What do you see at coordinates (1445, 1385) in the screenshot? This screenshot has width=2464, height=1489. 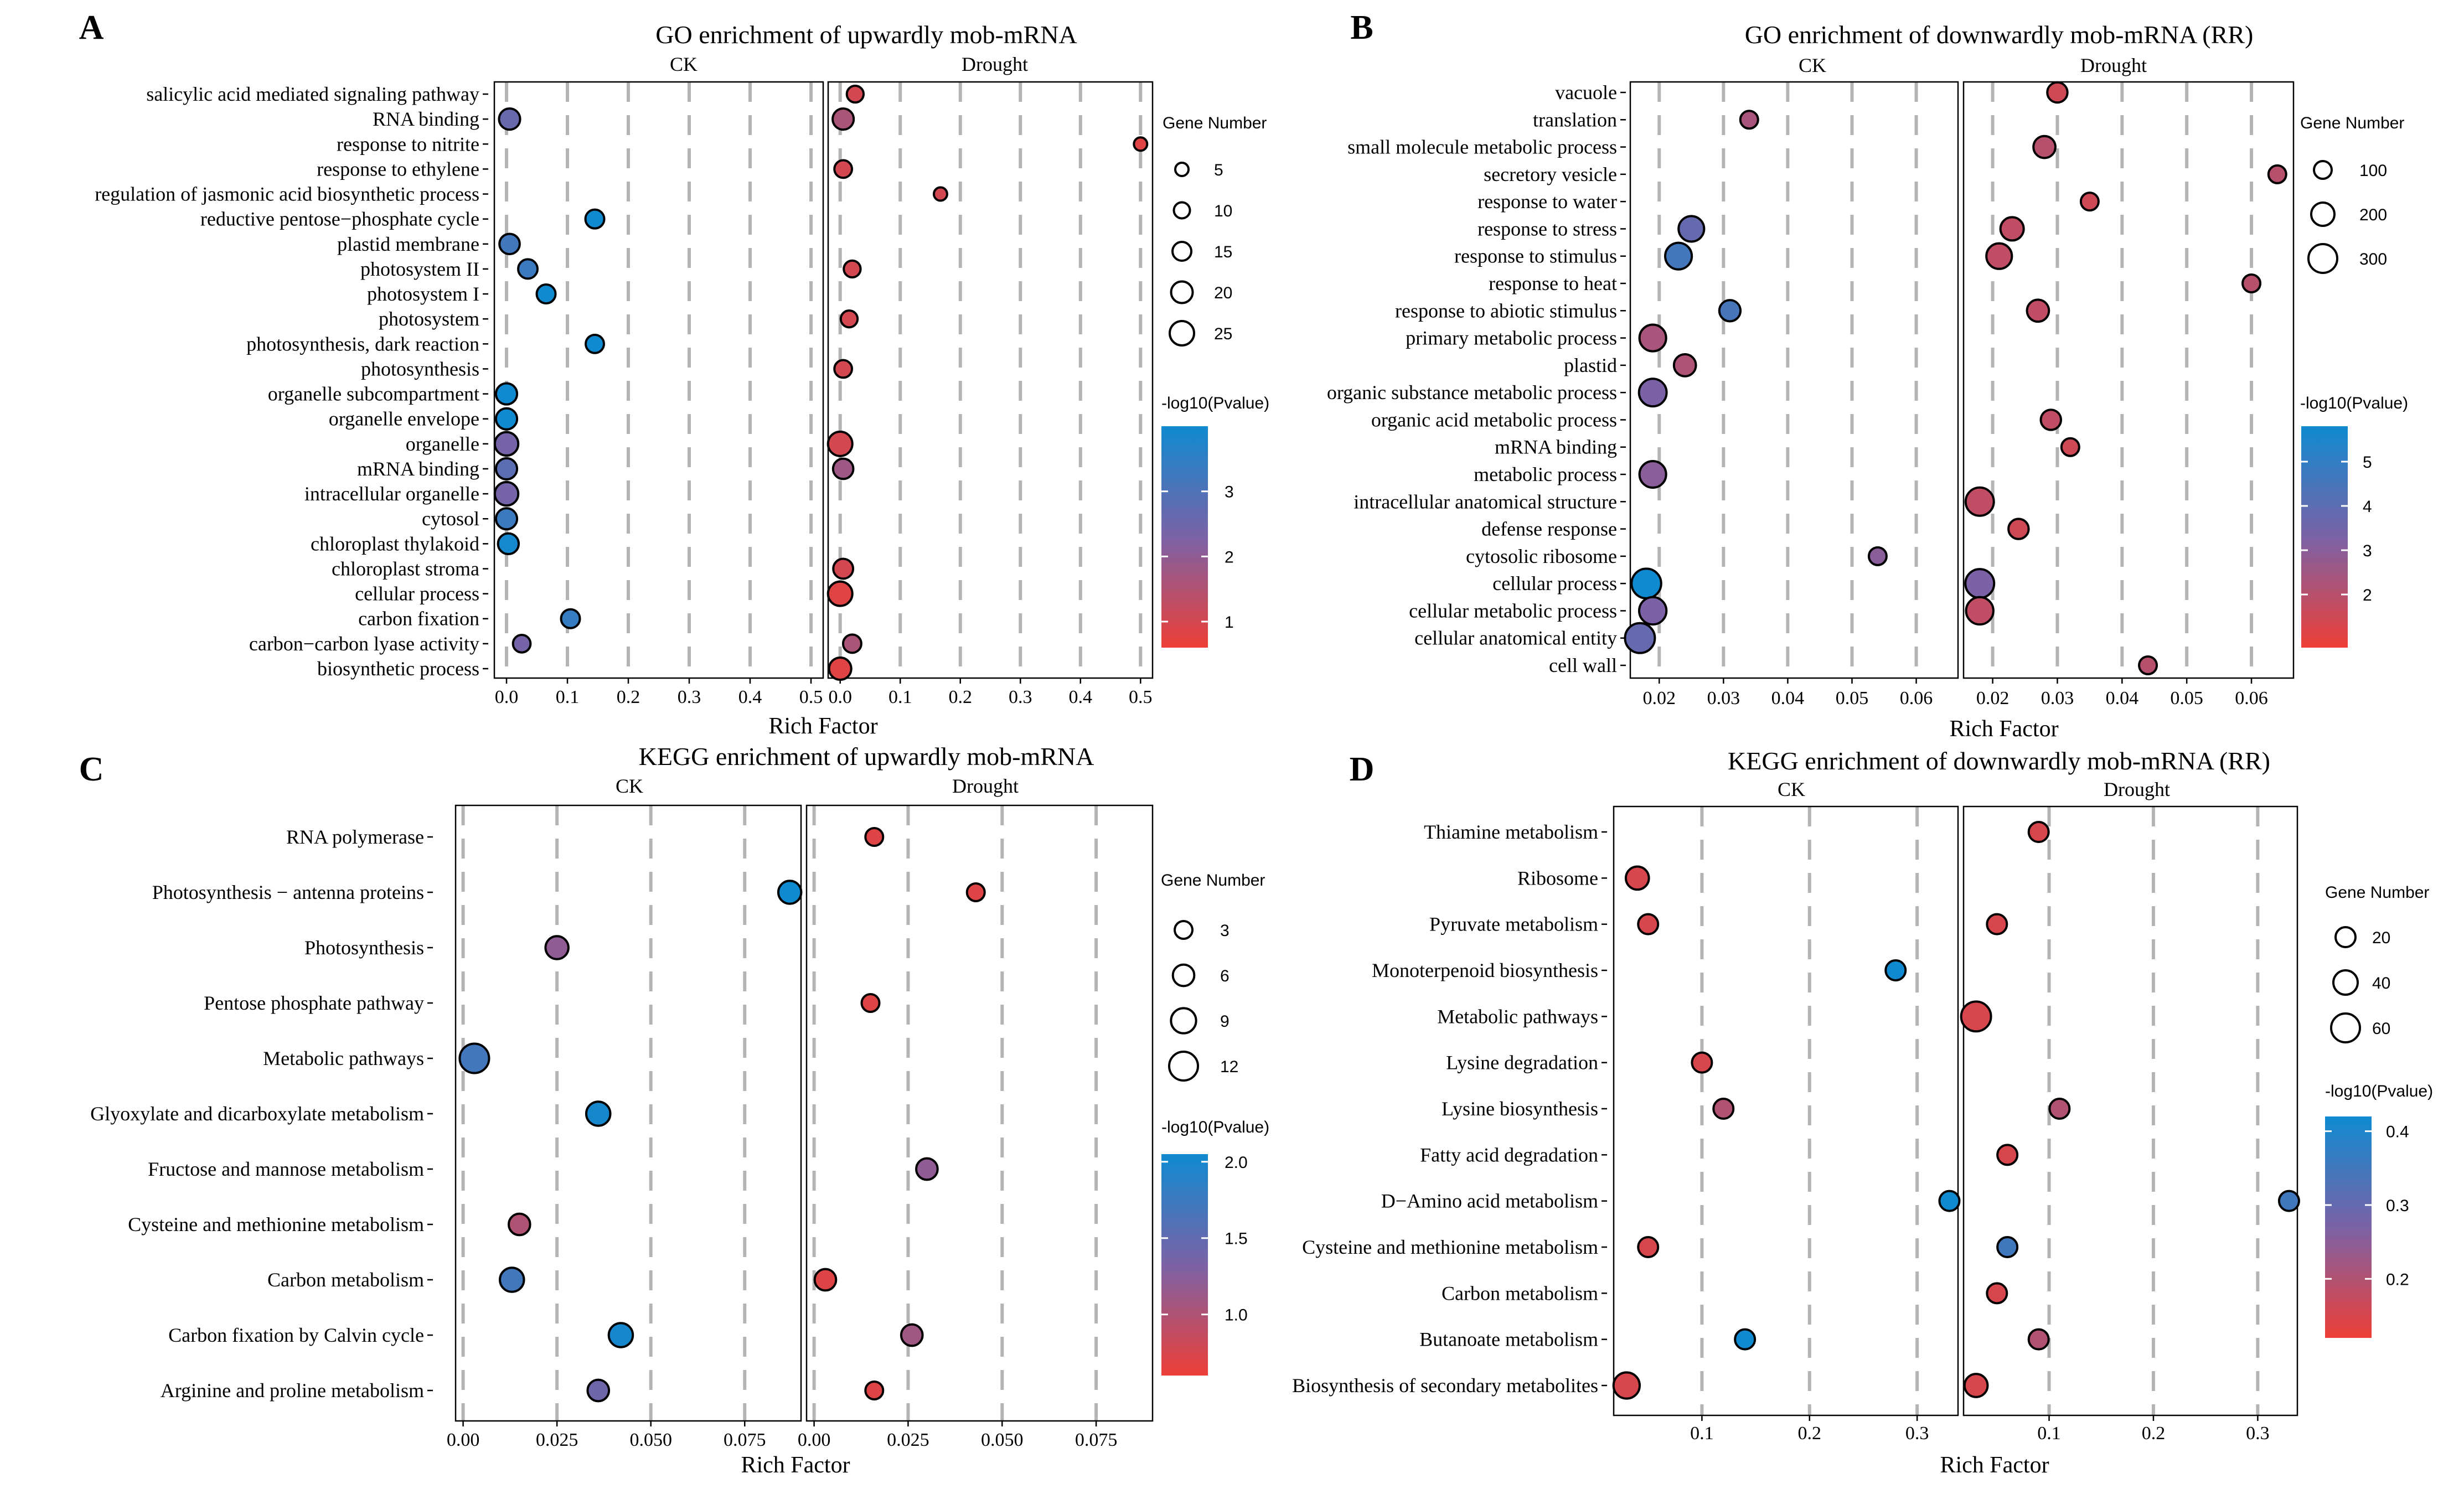 I see `category-label: Biosynthesis of secondary metabolites` at bounding box center [1445, 1385].